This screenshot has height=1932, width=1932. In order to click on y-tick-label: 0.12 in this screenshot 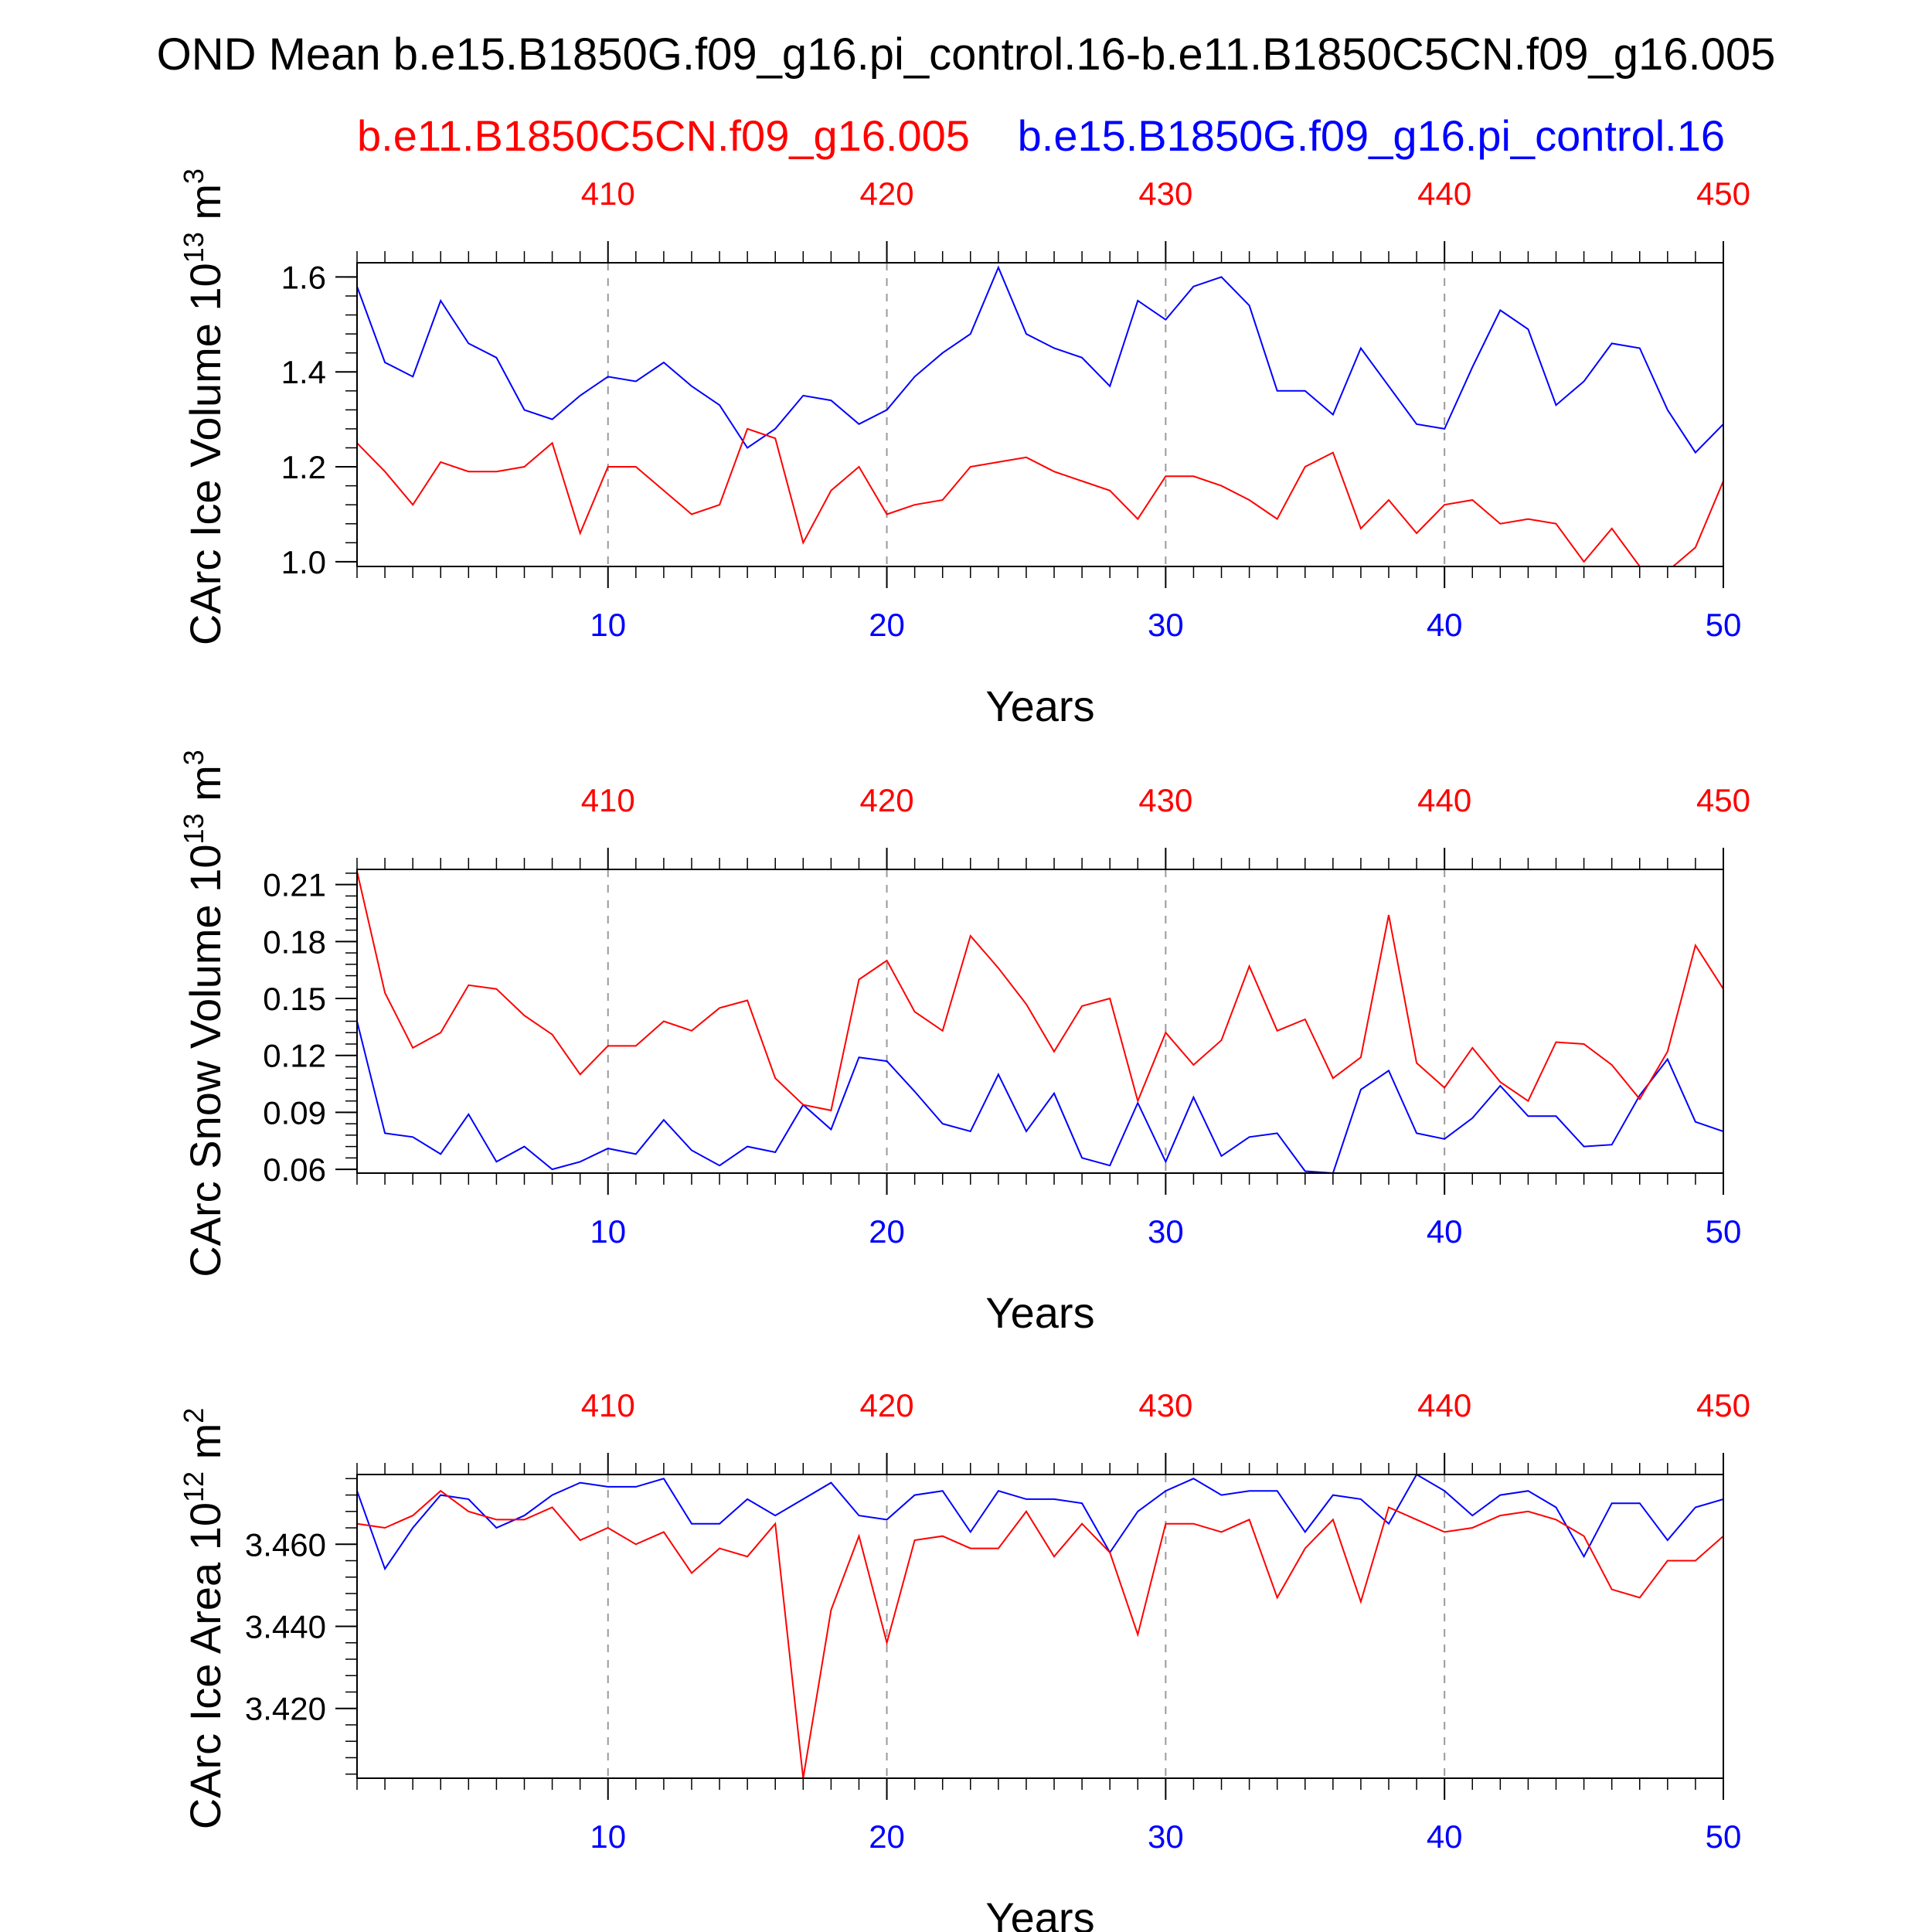, I will do `click(294, 1056)`.